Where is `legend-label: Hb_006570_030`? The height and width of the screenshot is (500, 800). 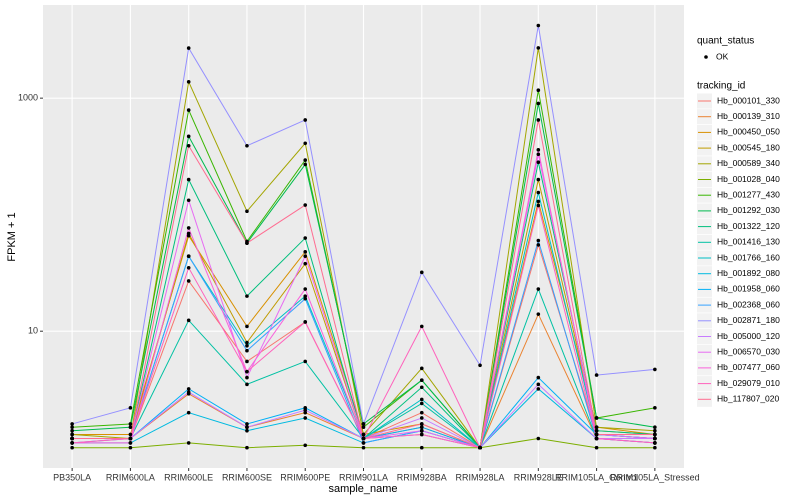 legend-label: Hb_006570_030 is located at coordinates (748, 351).